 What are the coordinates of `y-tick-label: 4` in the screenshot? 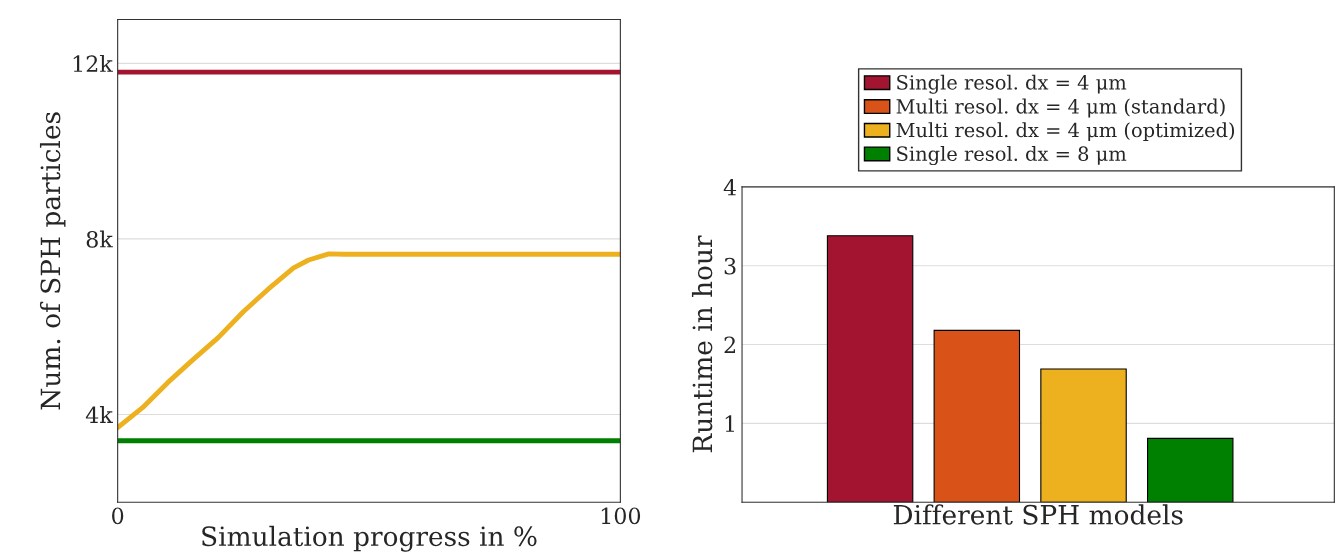 It's located at (730, 187).